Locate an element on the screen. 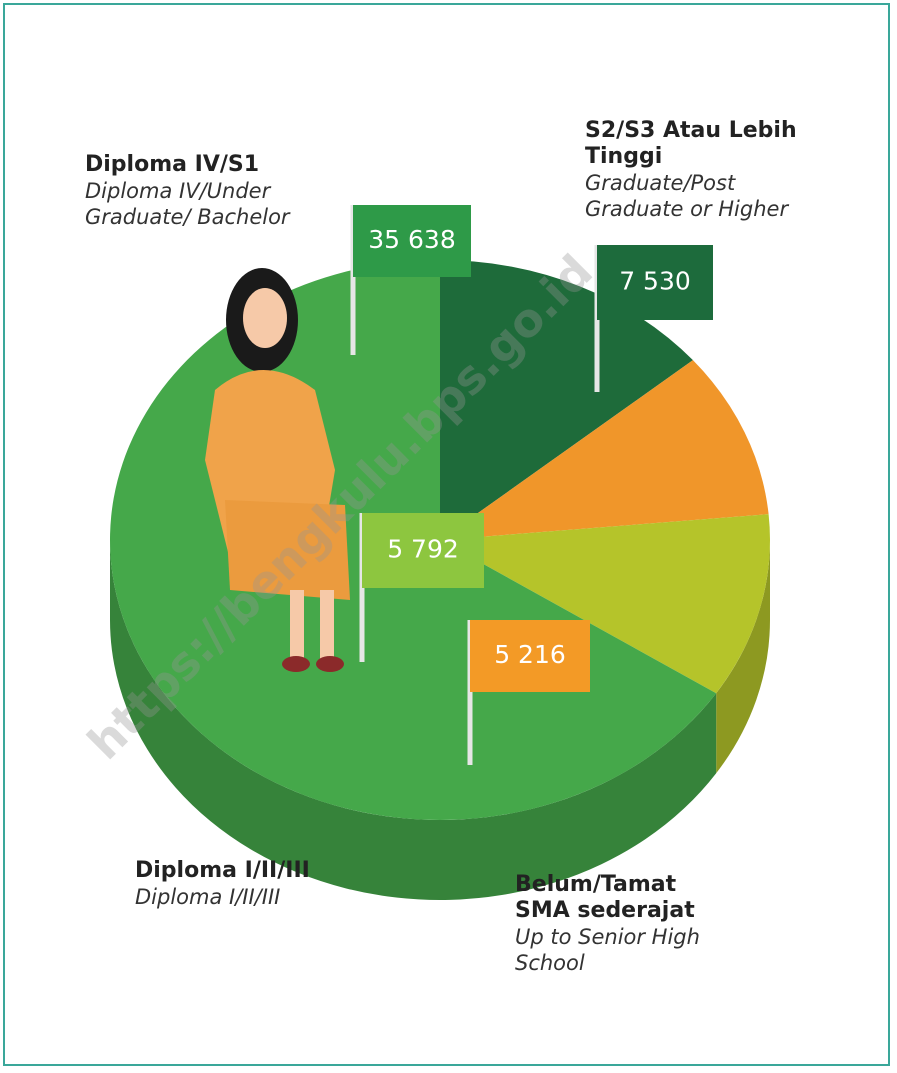 Image resolution: width=897 pixels, height=1073 pixels. category-description: Graduate/Post Graduate or Higher is located at coordinates (687, 196).